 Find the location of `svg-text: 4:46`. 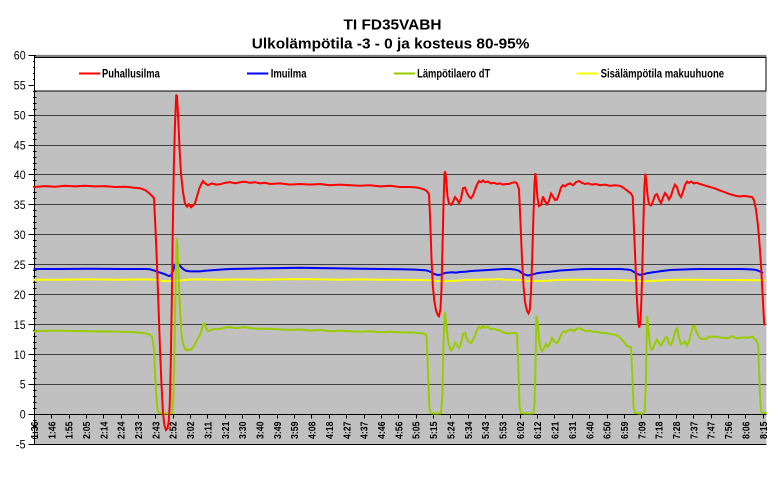

svg-text: 4:46 is located at coordinates (382, 430).